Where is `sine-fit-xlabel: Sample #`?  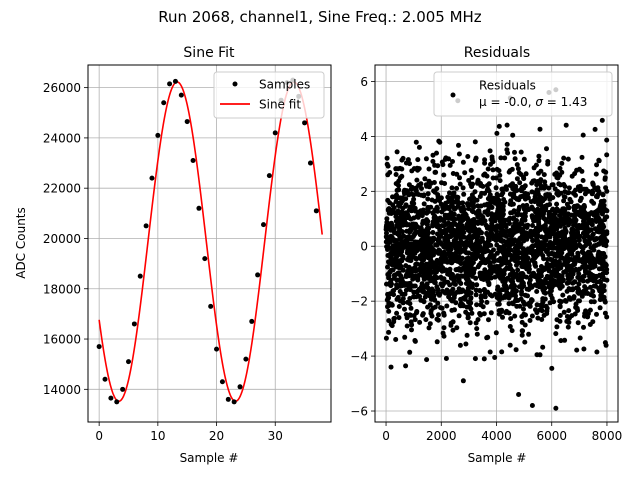
sine-fit-xlabel: Sample # is located at coordinates (209, 458).